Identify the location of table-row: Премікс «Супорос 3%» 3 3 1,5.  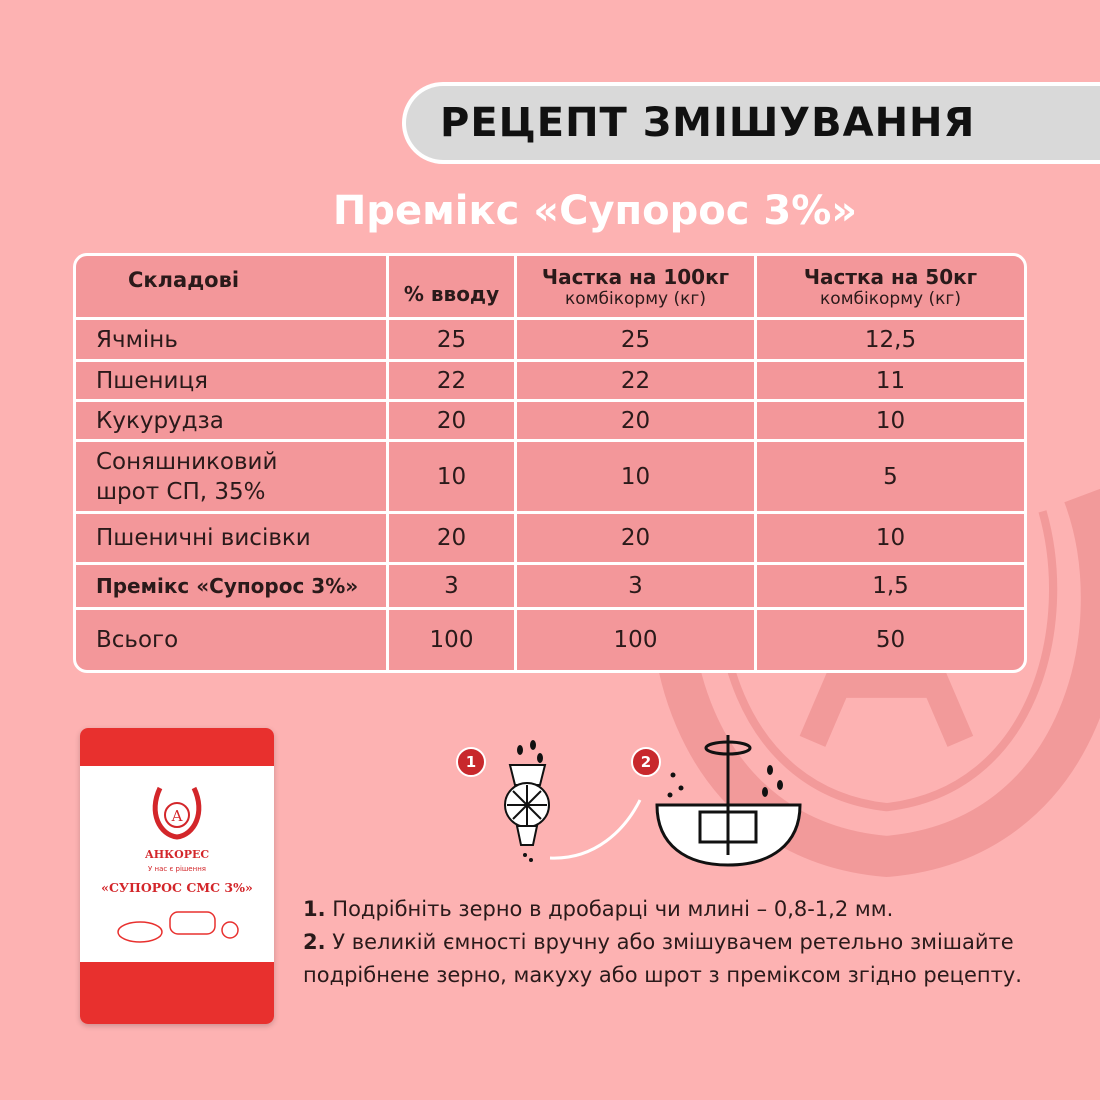
(550, 587).